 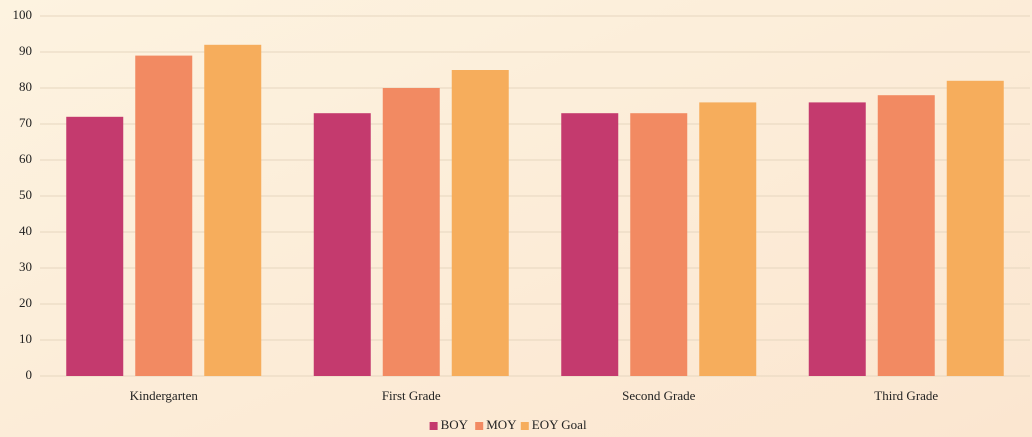 What do you see at coordinates (455, 424) in the screenshot?
I see `legend-label: BOY` at bounding box center [455, 424].